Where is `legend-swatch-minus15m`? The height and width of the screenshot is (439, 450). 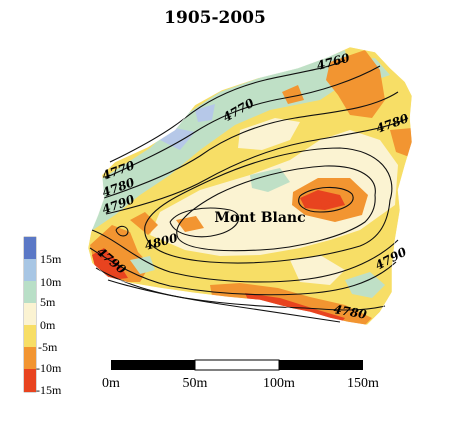 legend-swatch-minus15m is located at coordinates (30, 380).